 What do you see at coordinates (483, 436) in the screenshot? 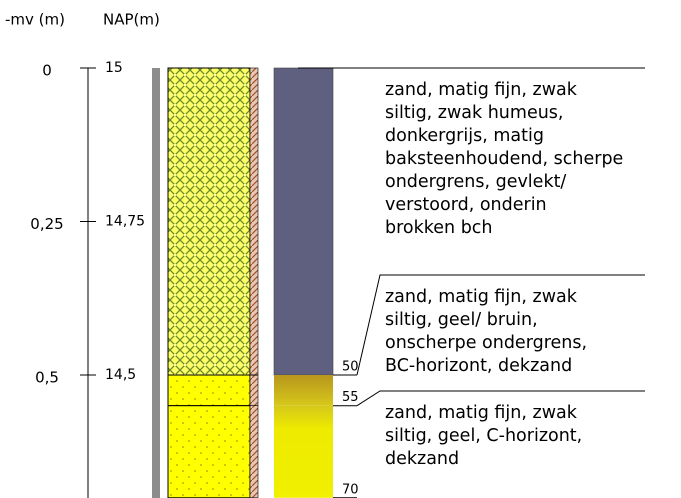
I see `layer-description: siltig, geel, C-horizont,` at bounding box center [483, 436].